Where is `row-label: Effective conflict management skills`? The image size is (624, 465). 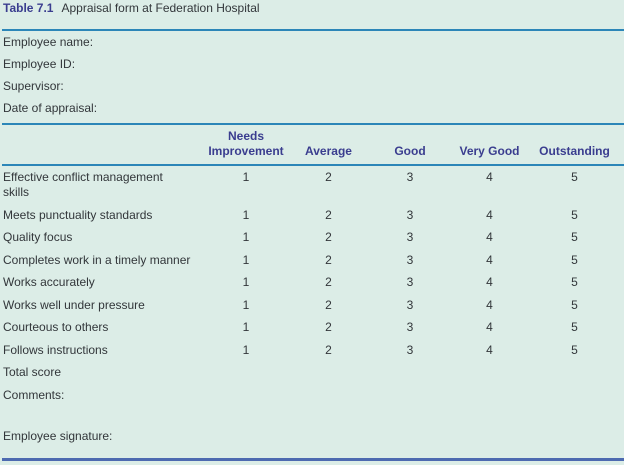
row-label: Effective conflict management skills is located at coordinates (83, 184).